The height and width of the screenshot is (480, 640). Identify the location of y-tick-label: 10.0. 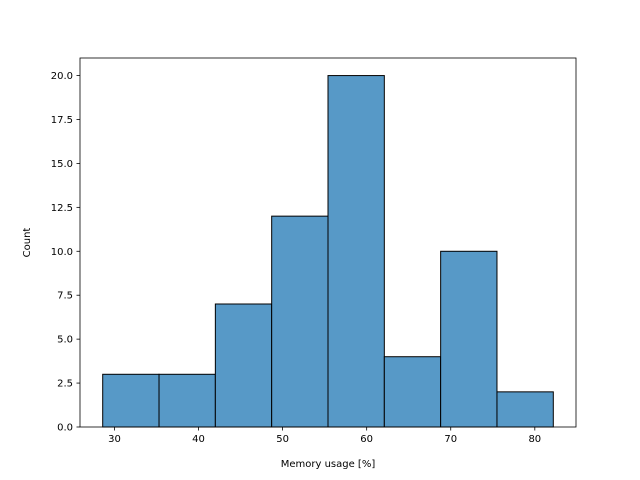
(62, 252).